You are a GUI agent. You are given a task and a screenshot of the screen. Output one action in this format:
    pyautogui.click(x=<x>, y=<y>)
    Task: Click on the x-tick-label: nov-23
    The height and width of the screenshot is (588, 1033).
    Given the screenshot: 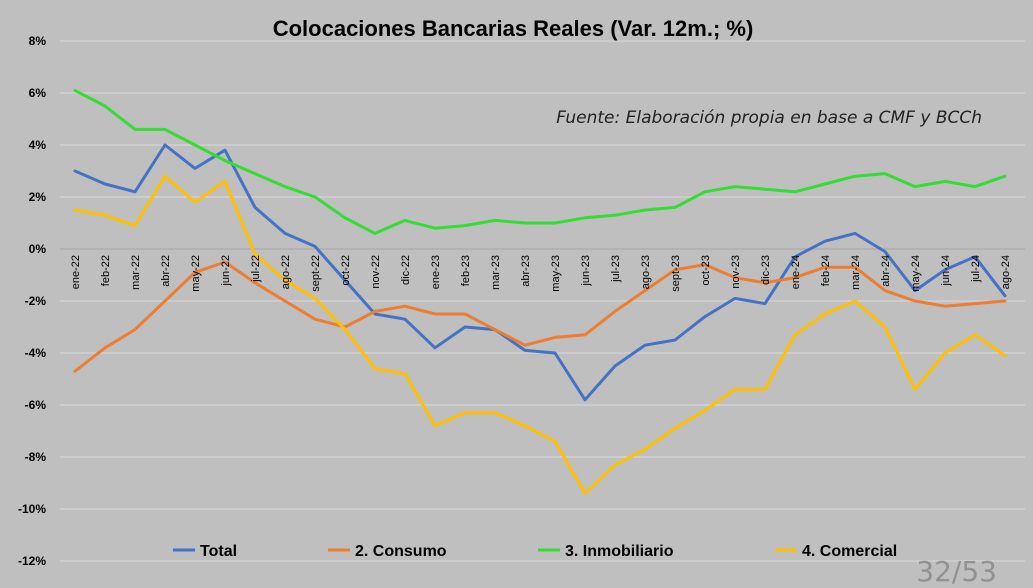 What is the action you would take?
    pyautogui.click(x=736, y=272)
    